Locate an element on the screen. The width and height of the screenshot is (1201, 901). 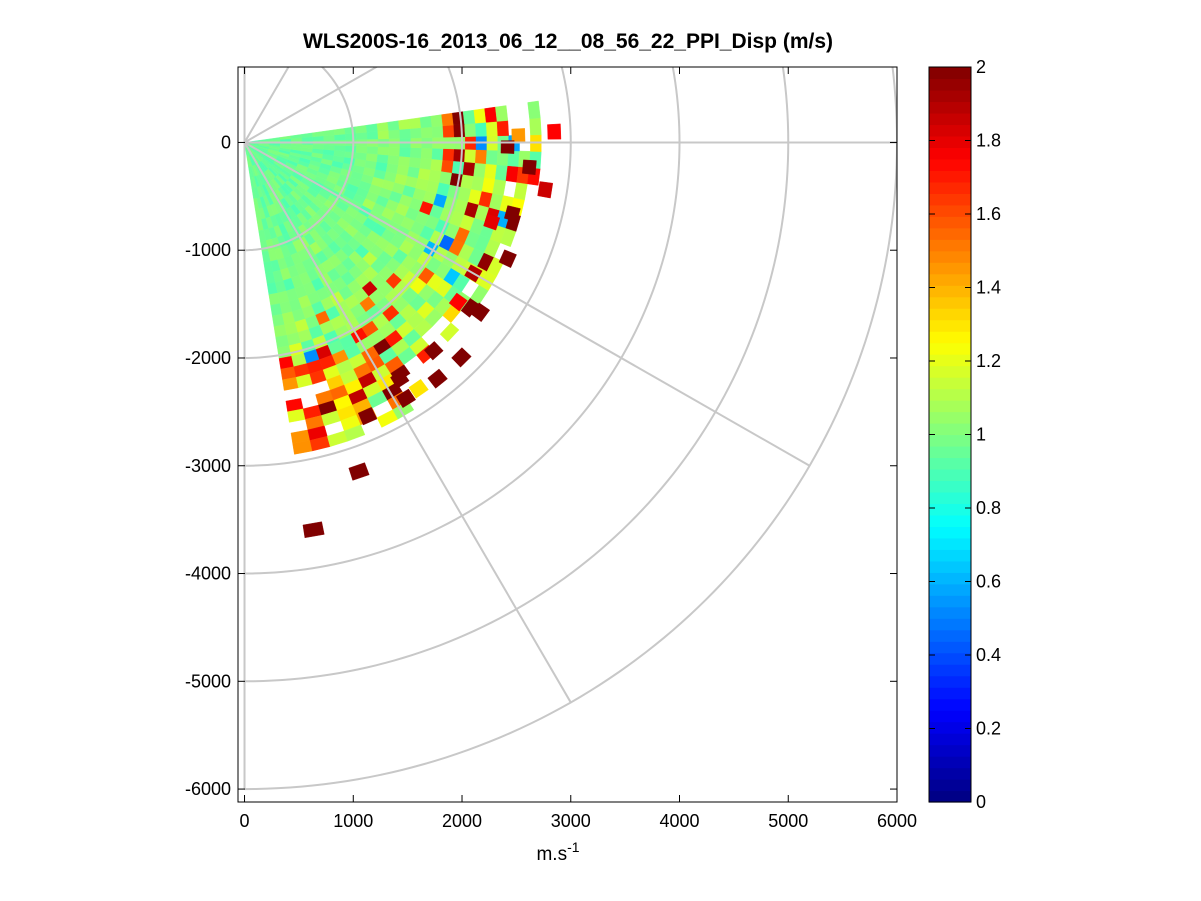
x-tick-label: 1000 is located at coordinates (353, 821).